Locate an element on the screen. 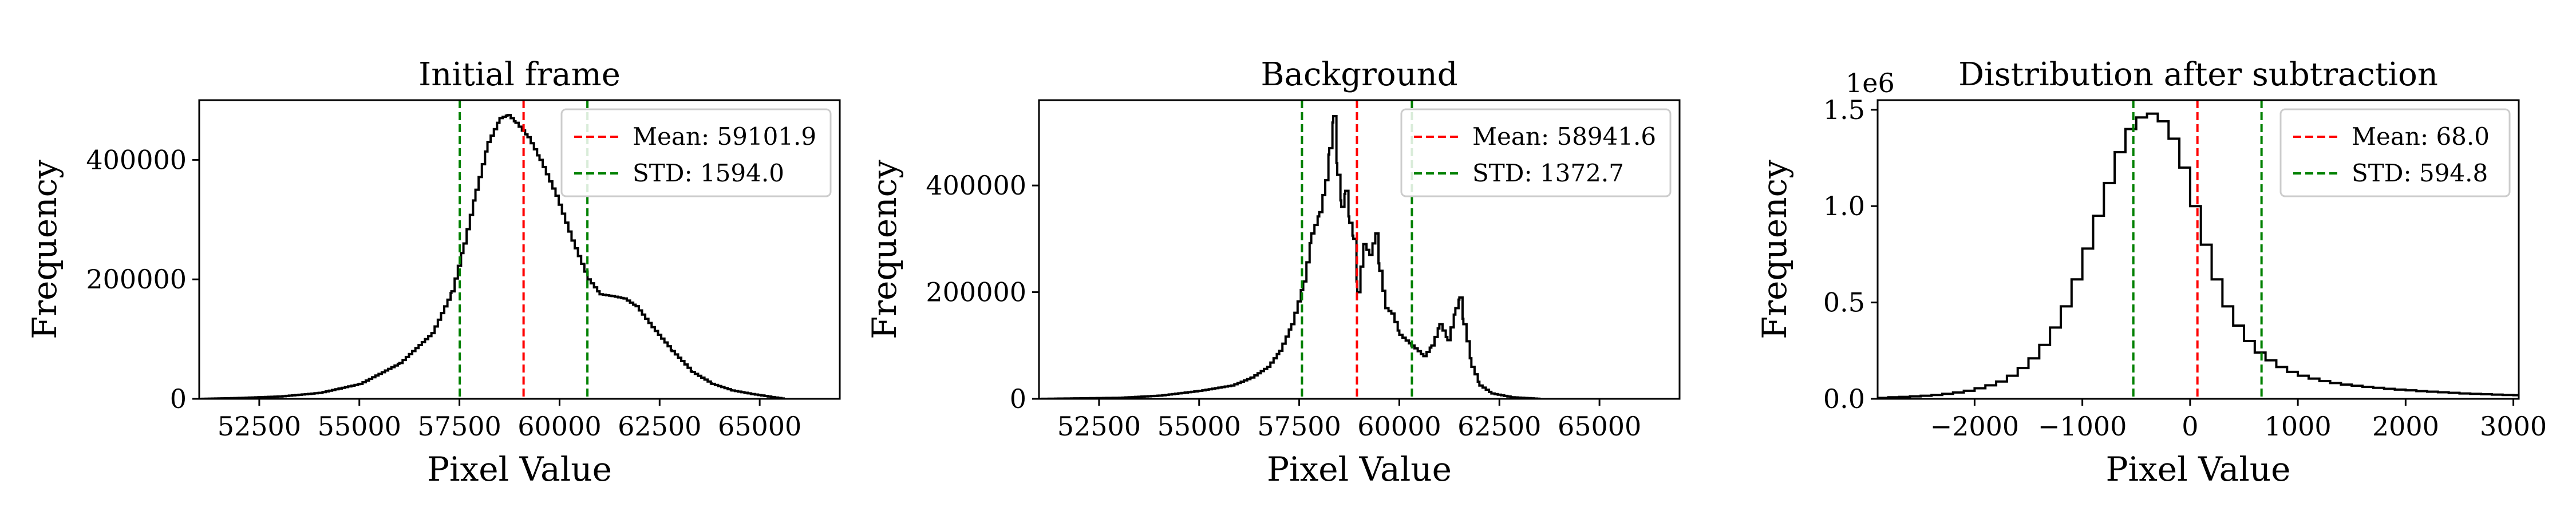 This screenshot has height=515, width=2576. legend: Mean: 58941.6 STD: 1372.7 is located at coordinates (1536, 152).